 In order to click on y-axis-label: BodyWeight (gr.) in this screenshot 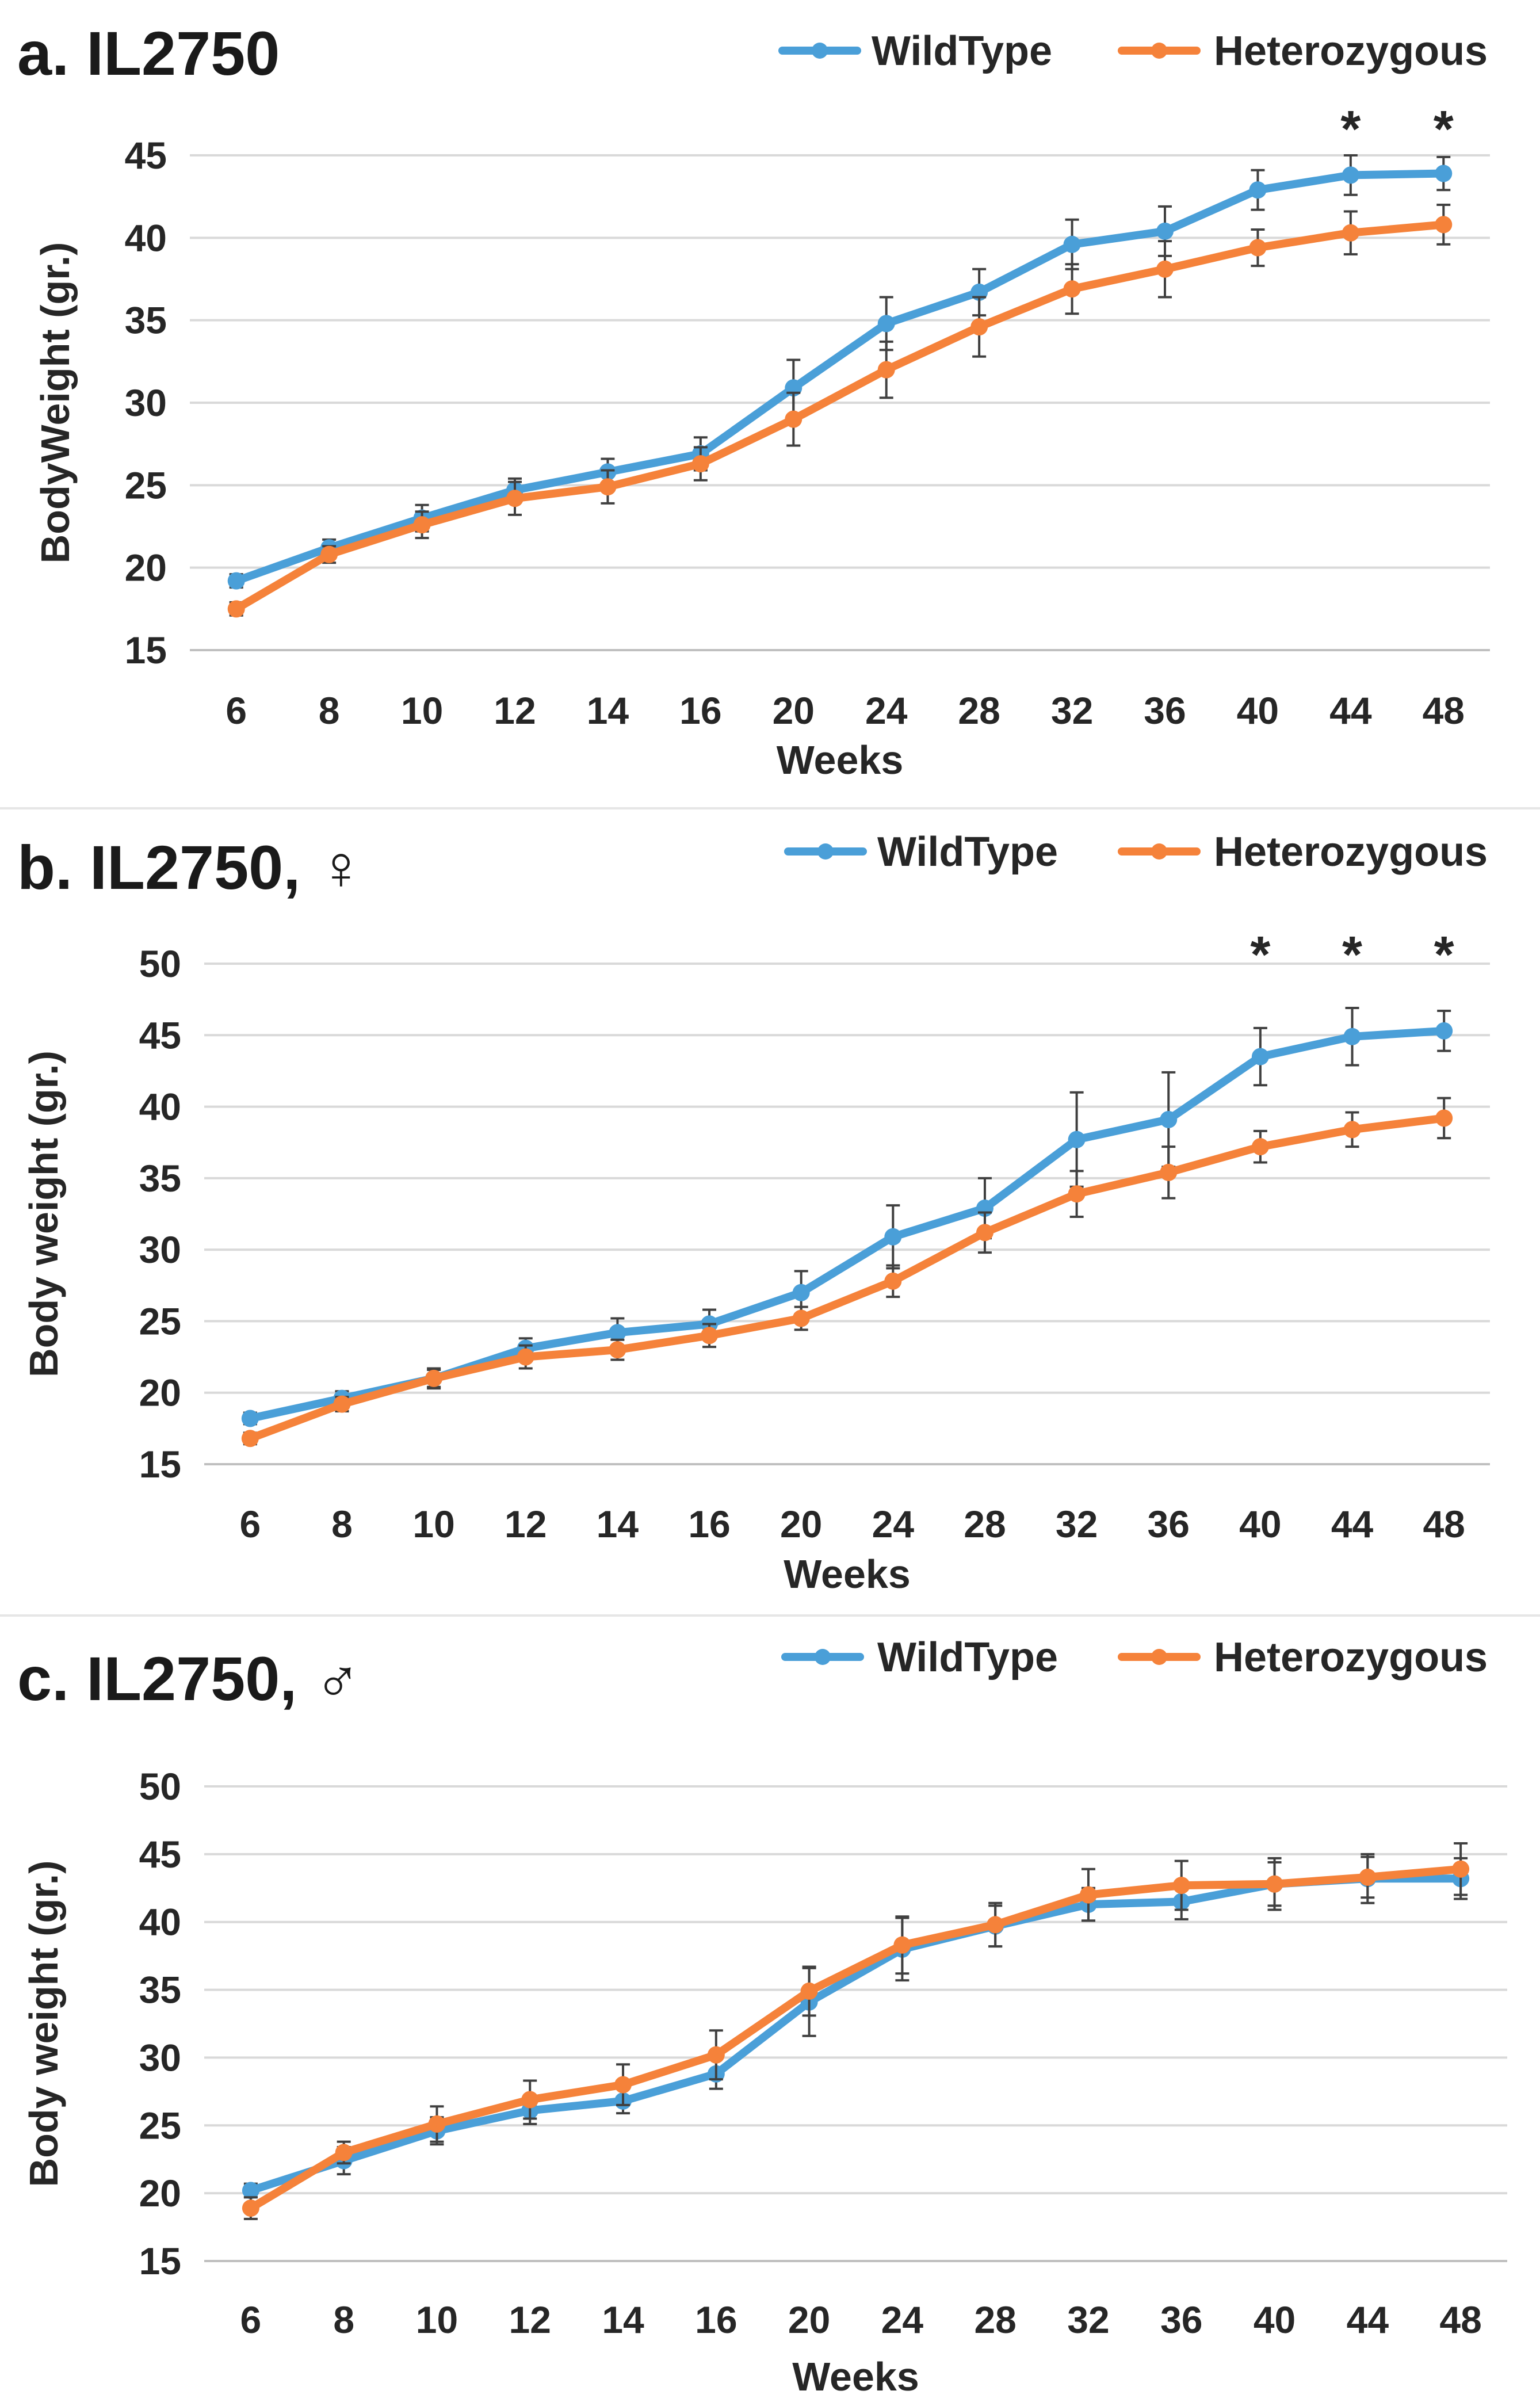, I will do `click(56, 403)`.